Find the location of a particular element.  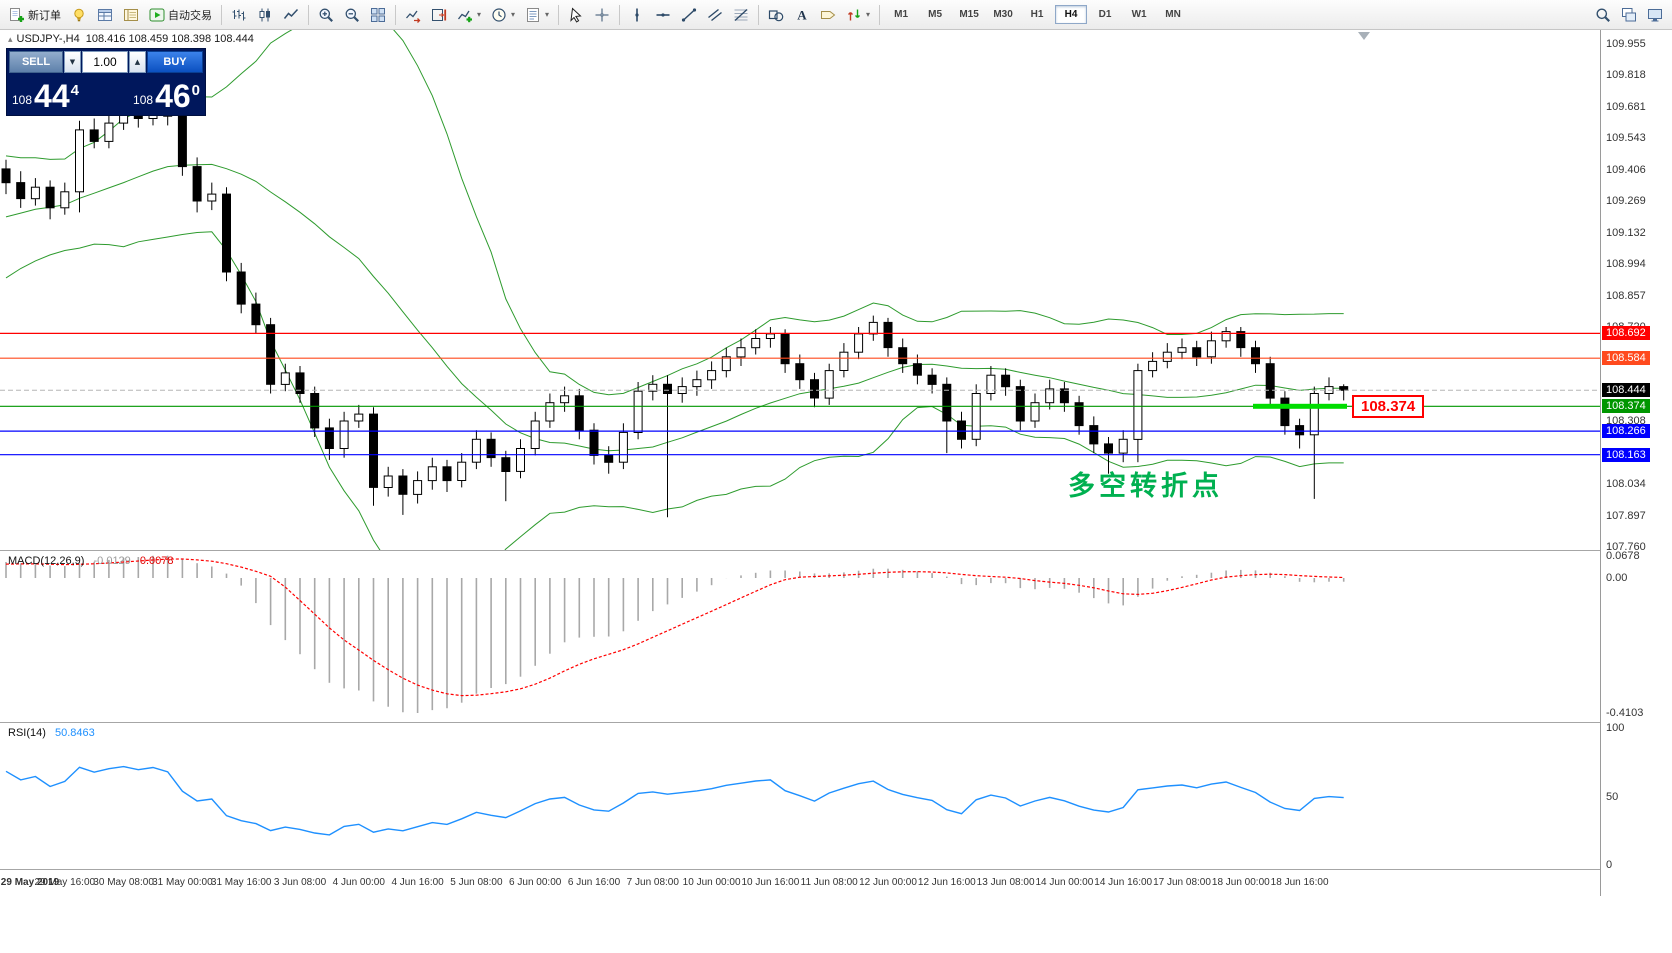

time-axis-label: 10 Jun 00:00 is located at coordinates (711, 882).